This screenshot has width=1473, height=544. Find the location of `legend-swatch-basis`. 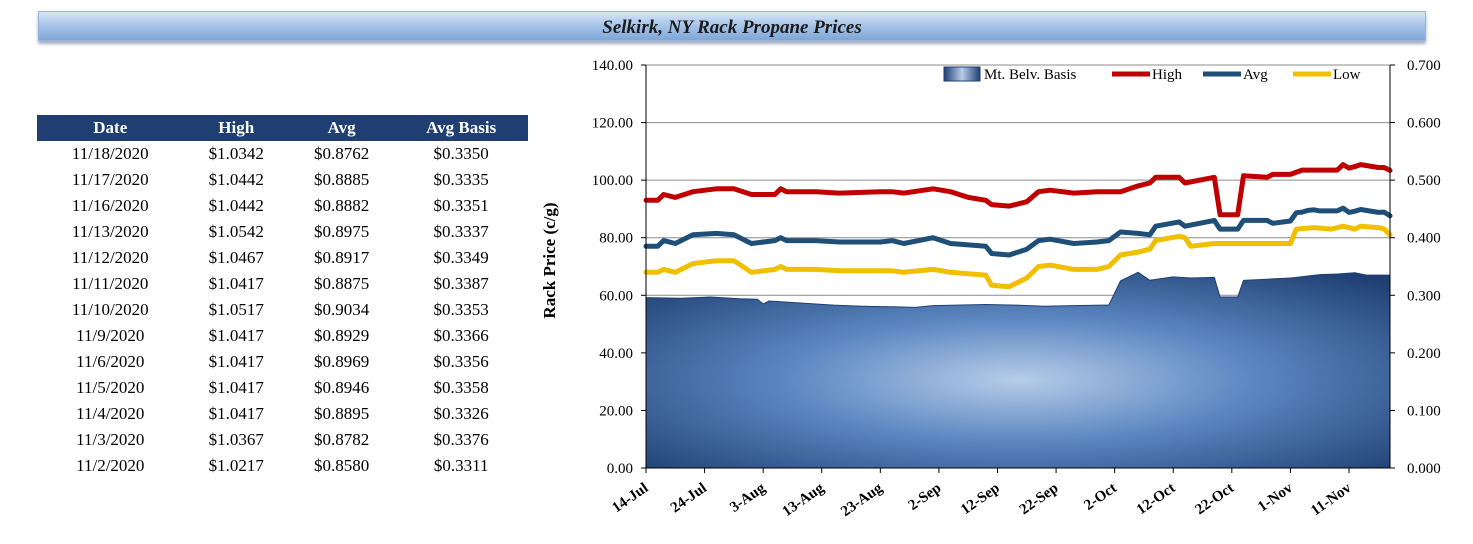

legend-swatch-basis is located at coordinates (962, 74).